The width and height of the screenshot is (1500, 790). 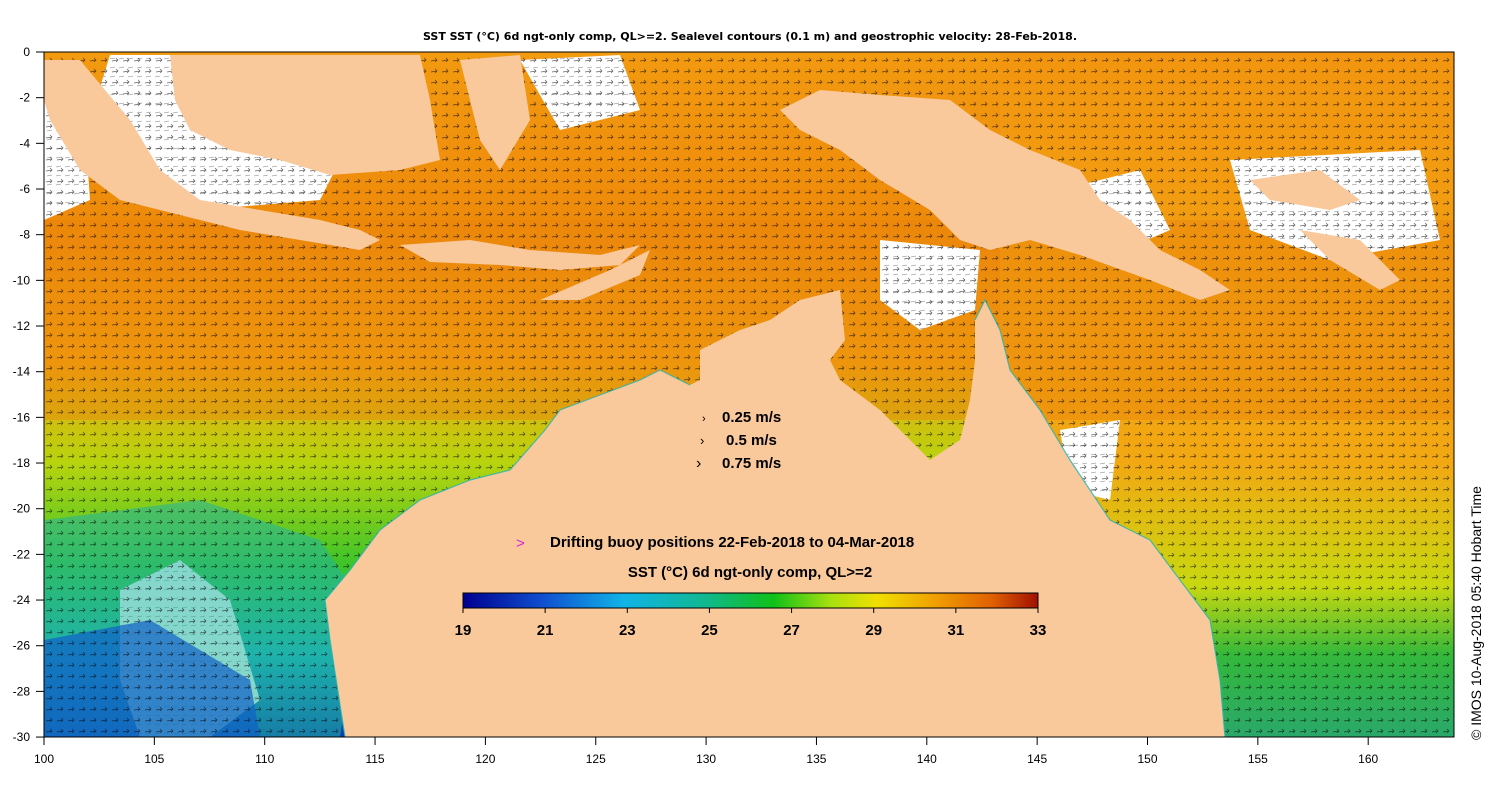 I want to click on colorbar-tick-label: 21, so click(x=545, y=630).